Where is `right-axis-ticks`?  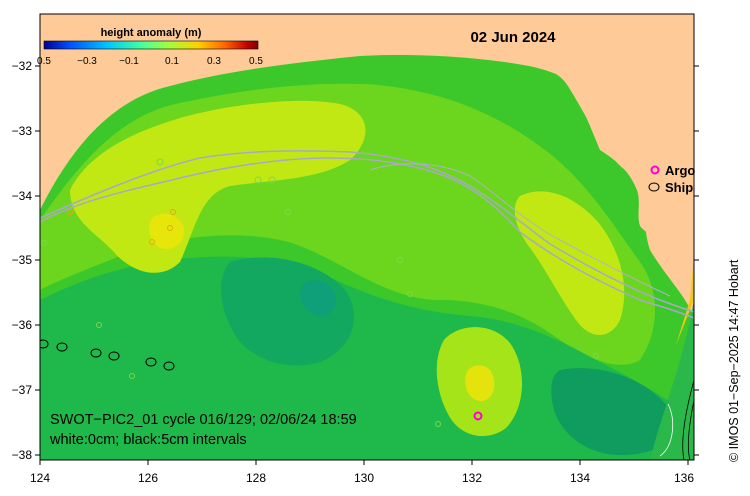 right-axis-ticks is located at coordinates (696, 260).